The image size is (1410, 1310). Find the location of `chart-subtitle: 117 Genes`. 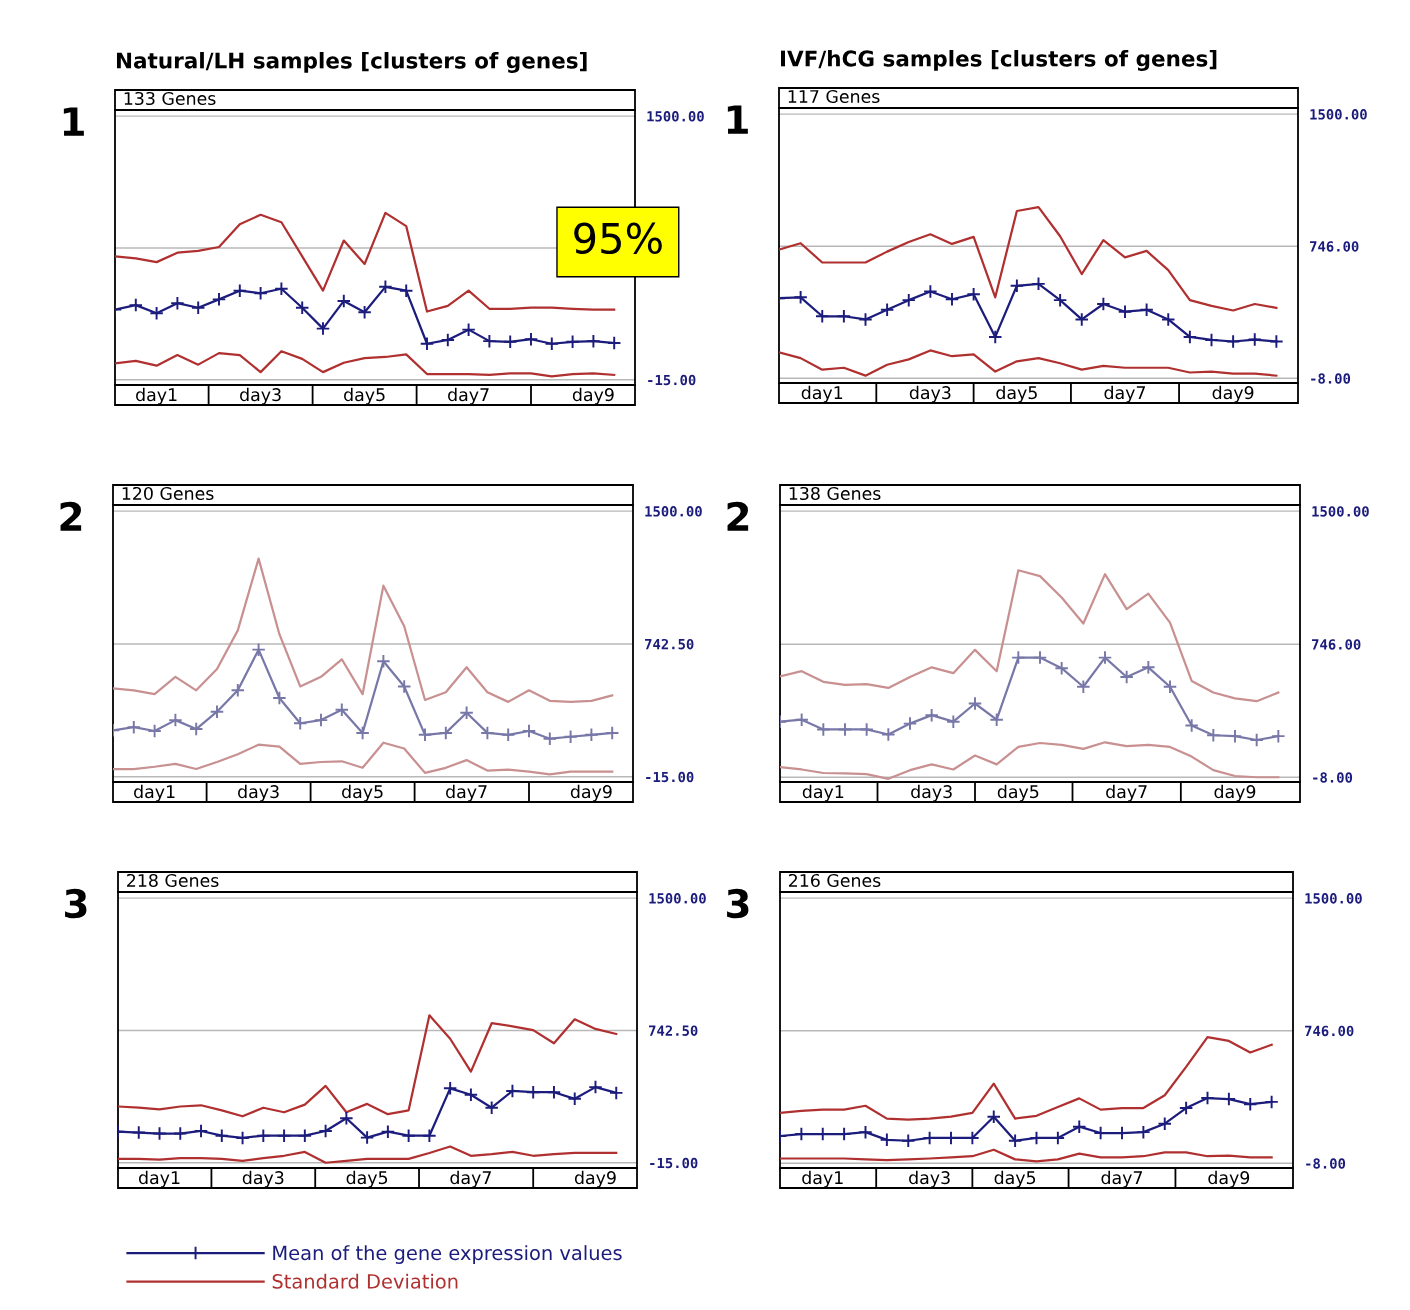

chart-subtitle: 117 Genes is located at coordinates (834, 96).